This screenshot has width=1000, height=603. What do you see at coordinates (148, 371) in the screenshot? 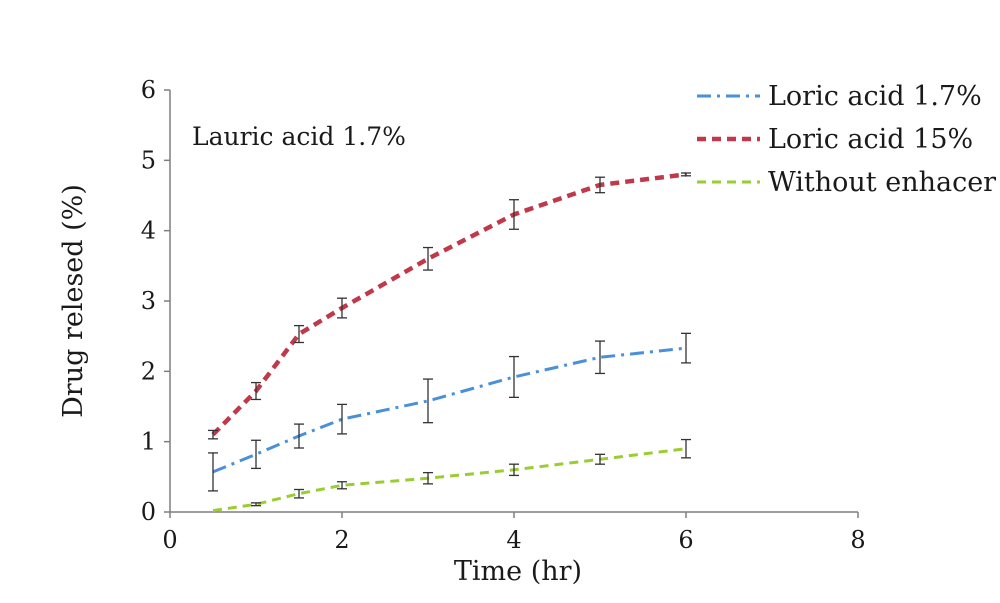
I see `y-tick-label: 2` at bounding box center [148, 371].